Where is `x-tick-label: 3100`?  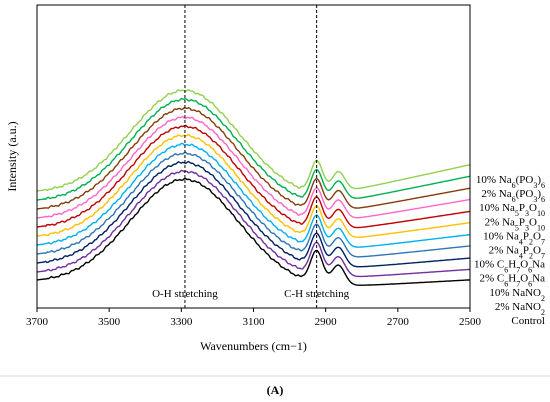
x-tick-label: 3100 is located at coordinates (254, 322).